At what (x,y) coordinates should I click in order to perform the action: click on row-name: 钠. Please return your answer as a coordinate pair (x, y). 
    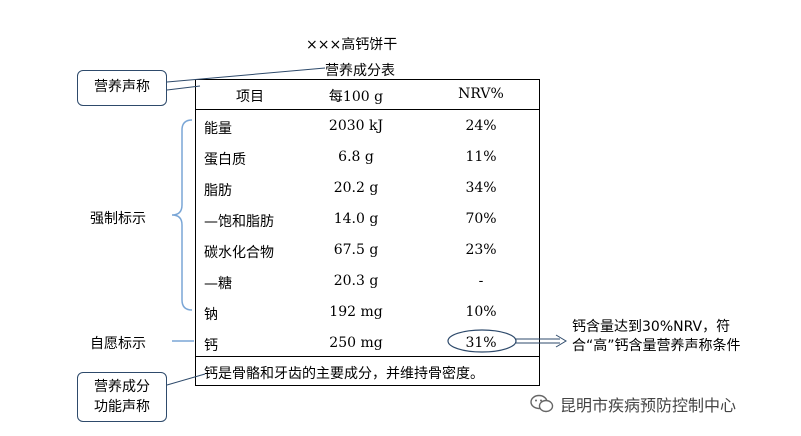
    Looking at the image, I should click on (211, 315).